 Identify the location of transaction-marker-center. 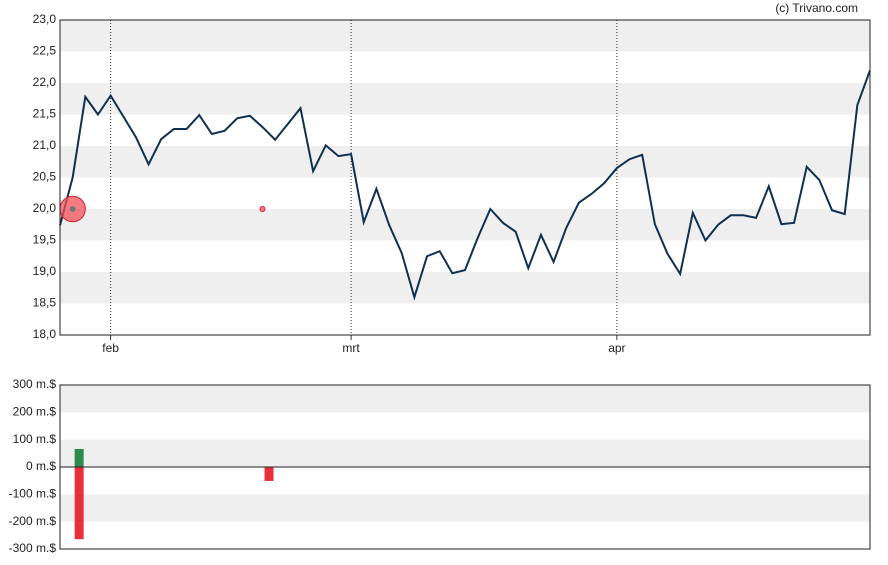
(72, 209).